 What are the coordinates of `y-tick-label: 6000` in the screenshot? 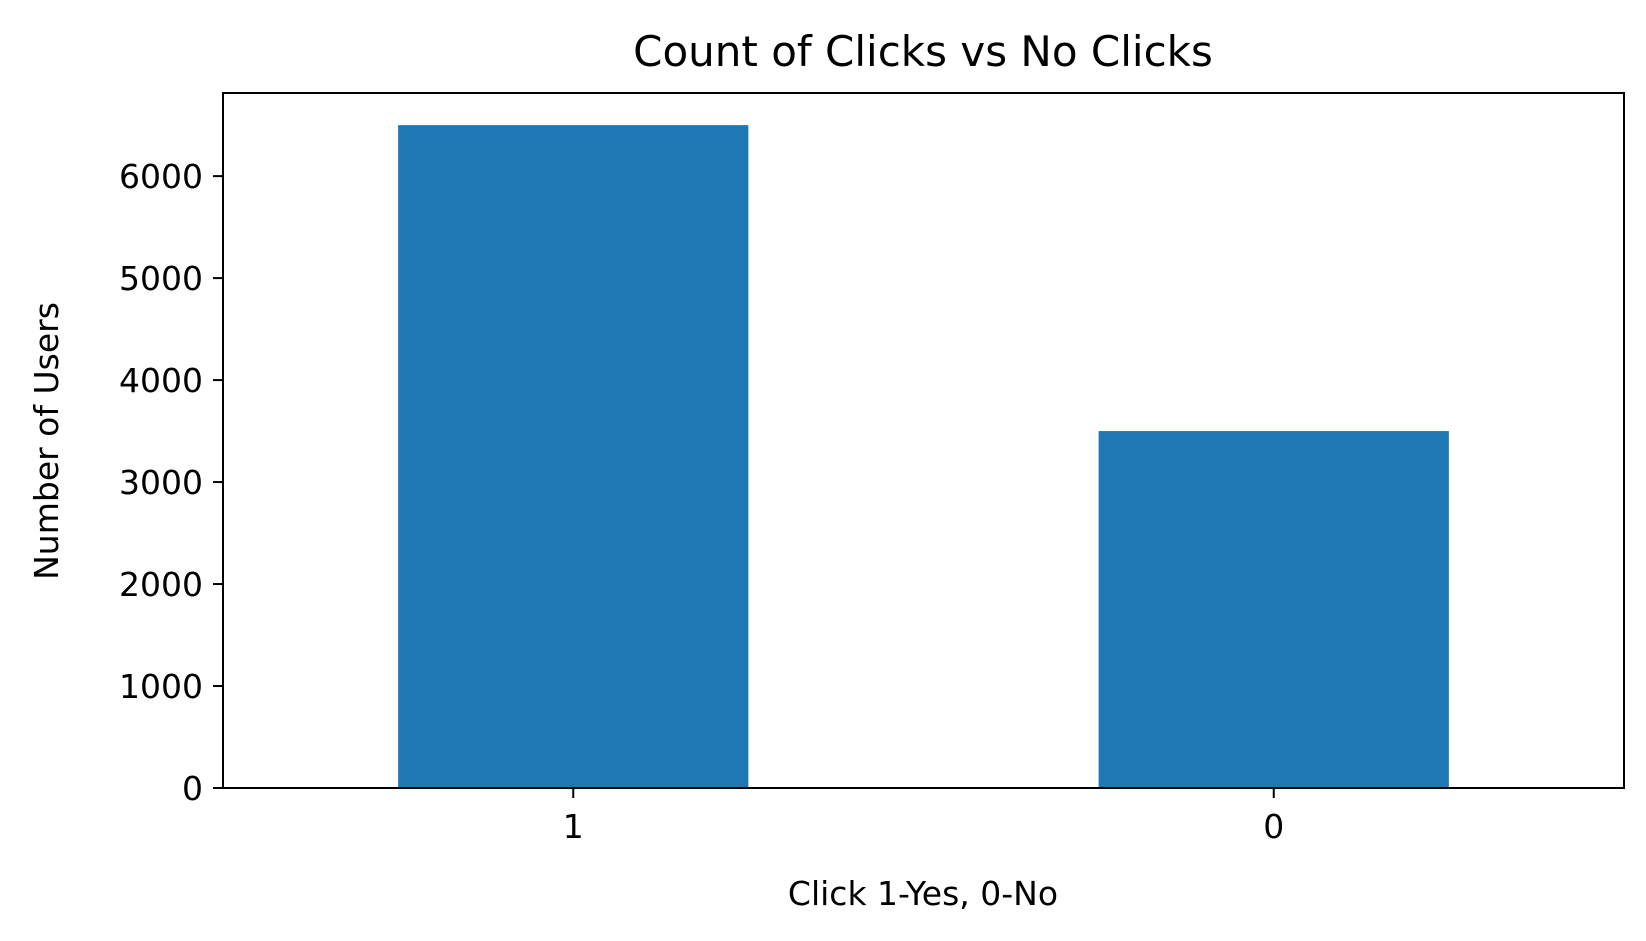 It's located at (161, 176).